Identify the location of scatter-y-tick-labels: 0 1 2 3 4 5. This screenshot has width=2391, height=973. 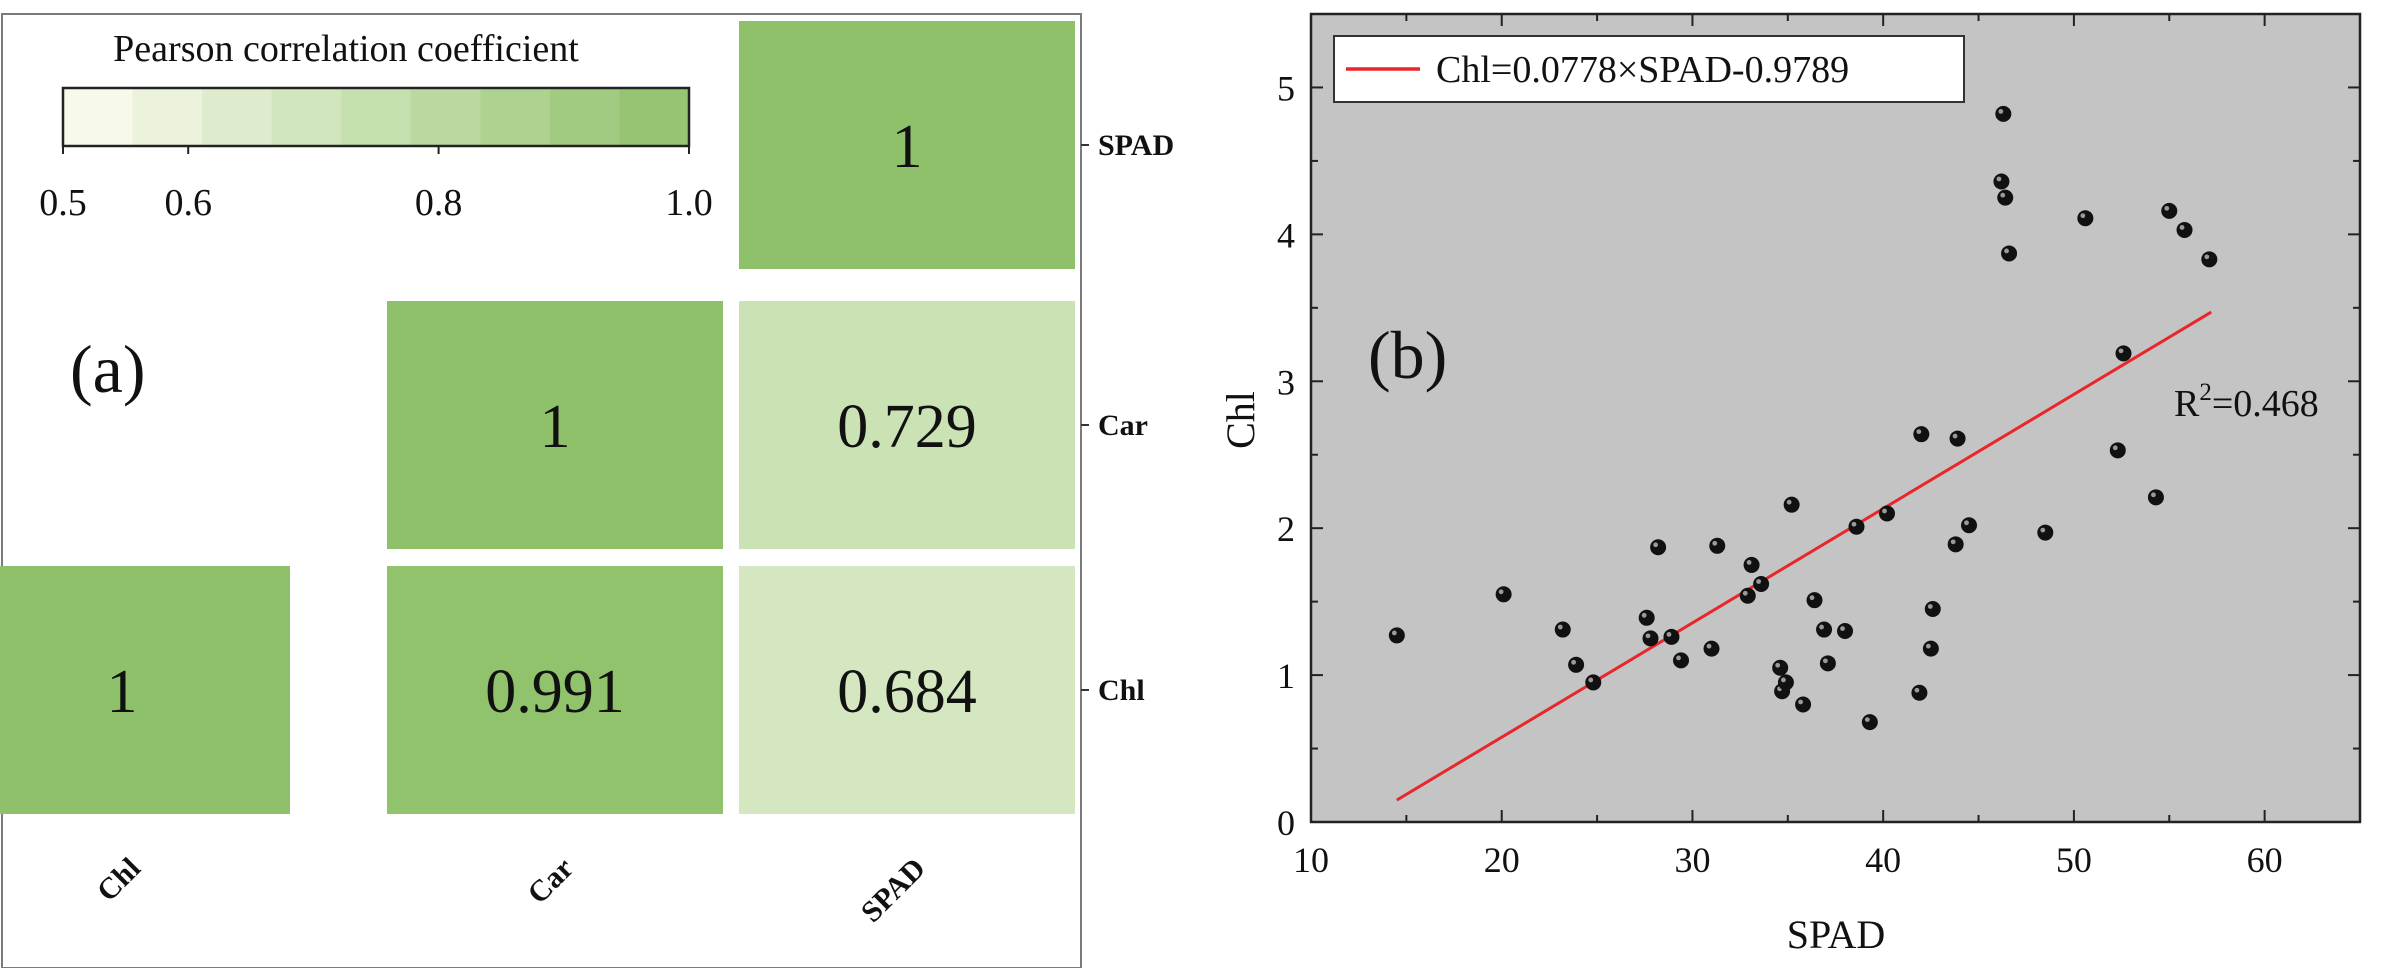
(1286, 455).